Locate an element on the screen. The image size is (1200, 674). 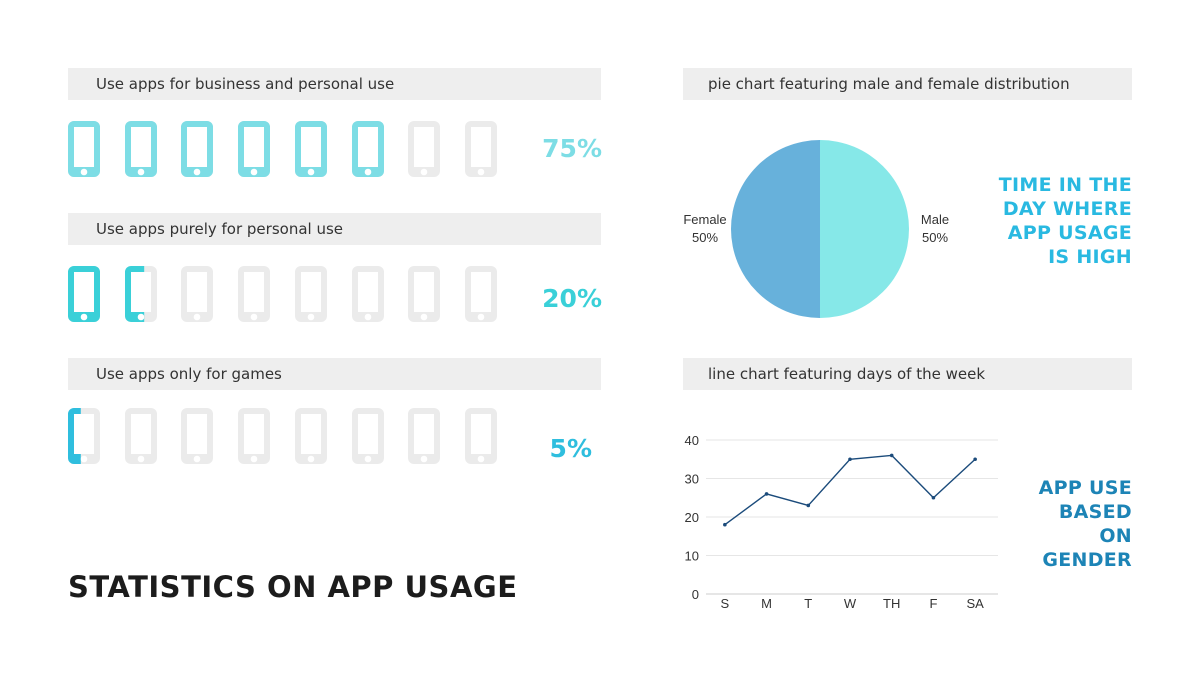
y-tick-label: 30 is located at coordinates (692, 479).